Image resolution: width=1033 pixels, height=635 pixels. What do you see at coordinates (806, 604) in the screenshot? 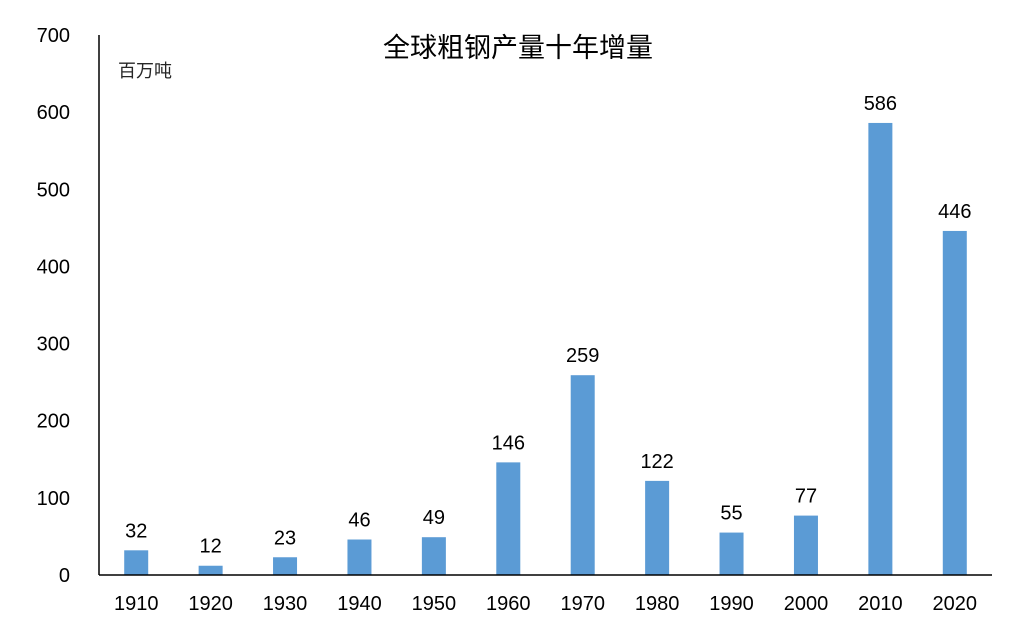
I see `x-tick-label: 2000` at bounding box center [806, 604].